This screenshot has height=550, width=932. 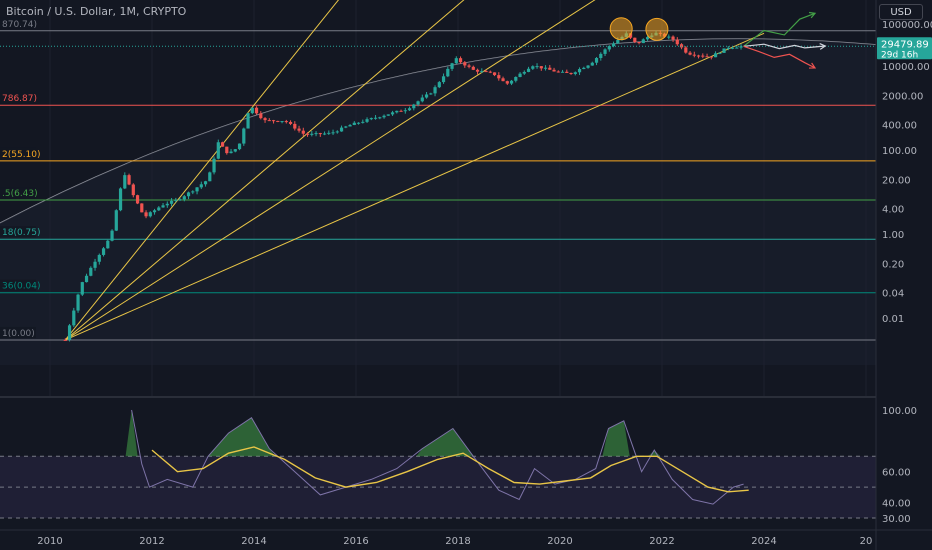 I want to click on currency-button: USD, so click(x=901, y=12).